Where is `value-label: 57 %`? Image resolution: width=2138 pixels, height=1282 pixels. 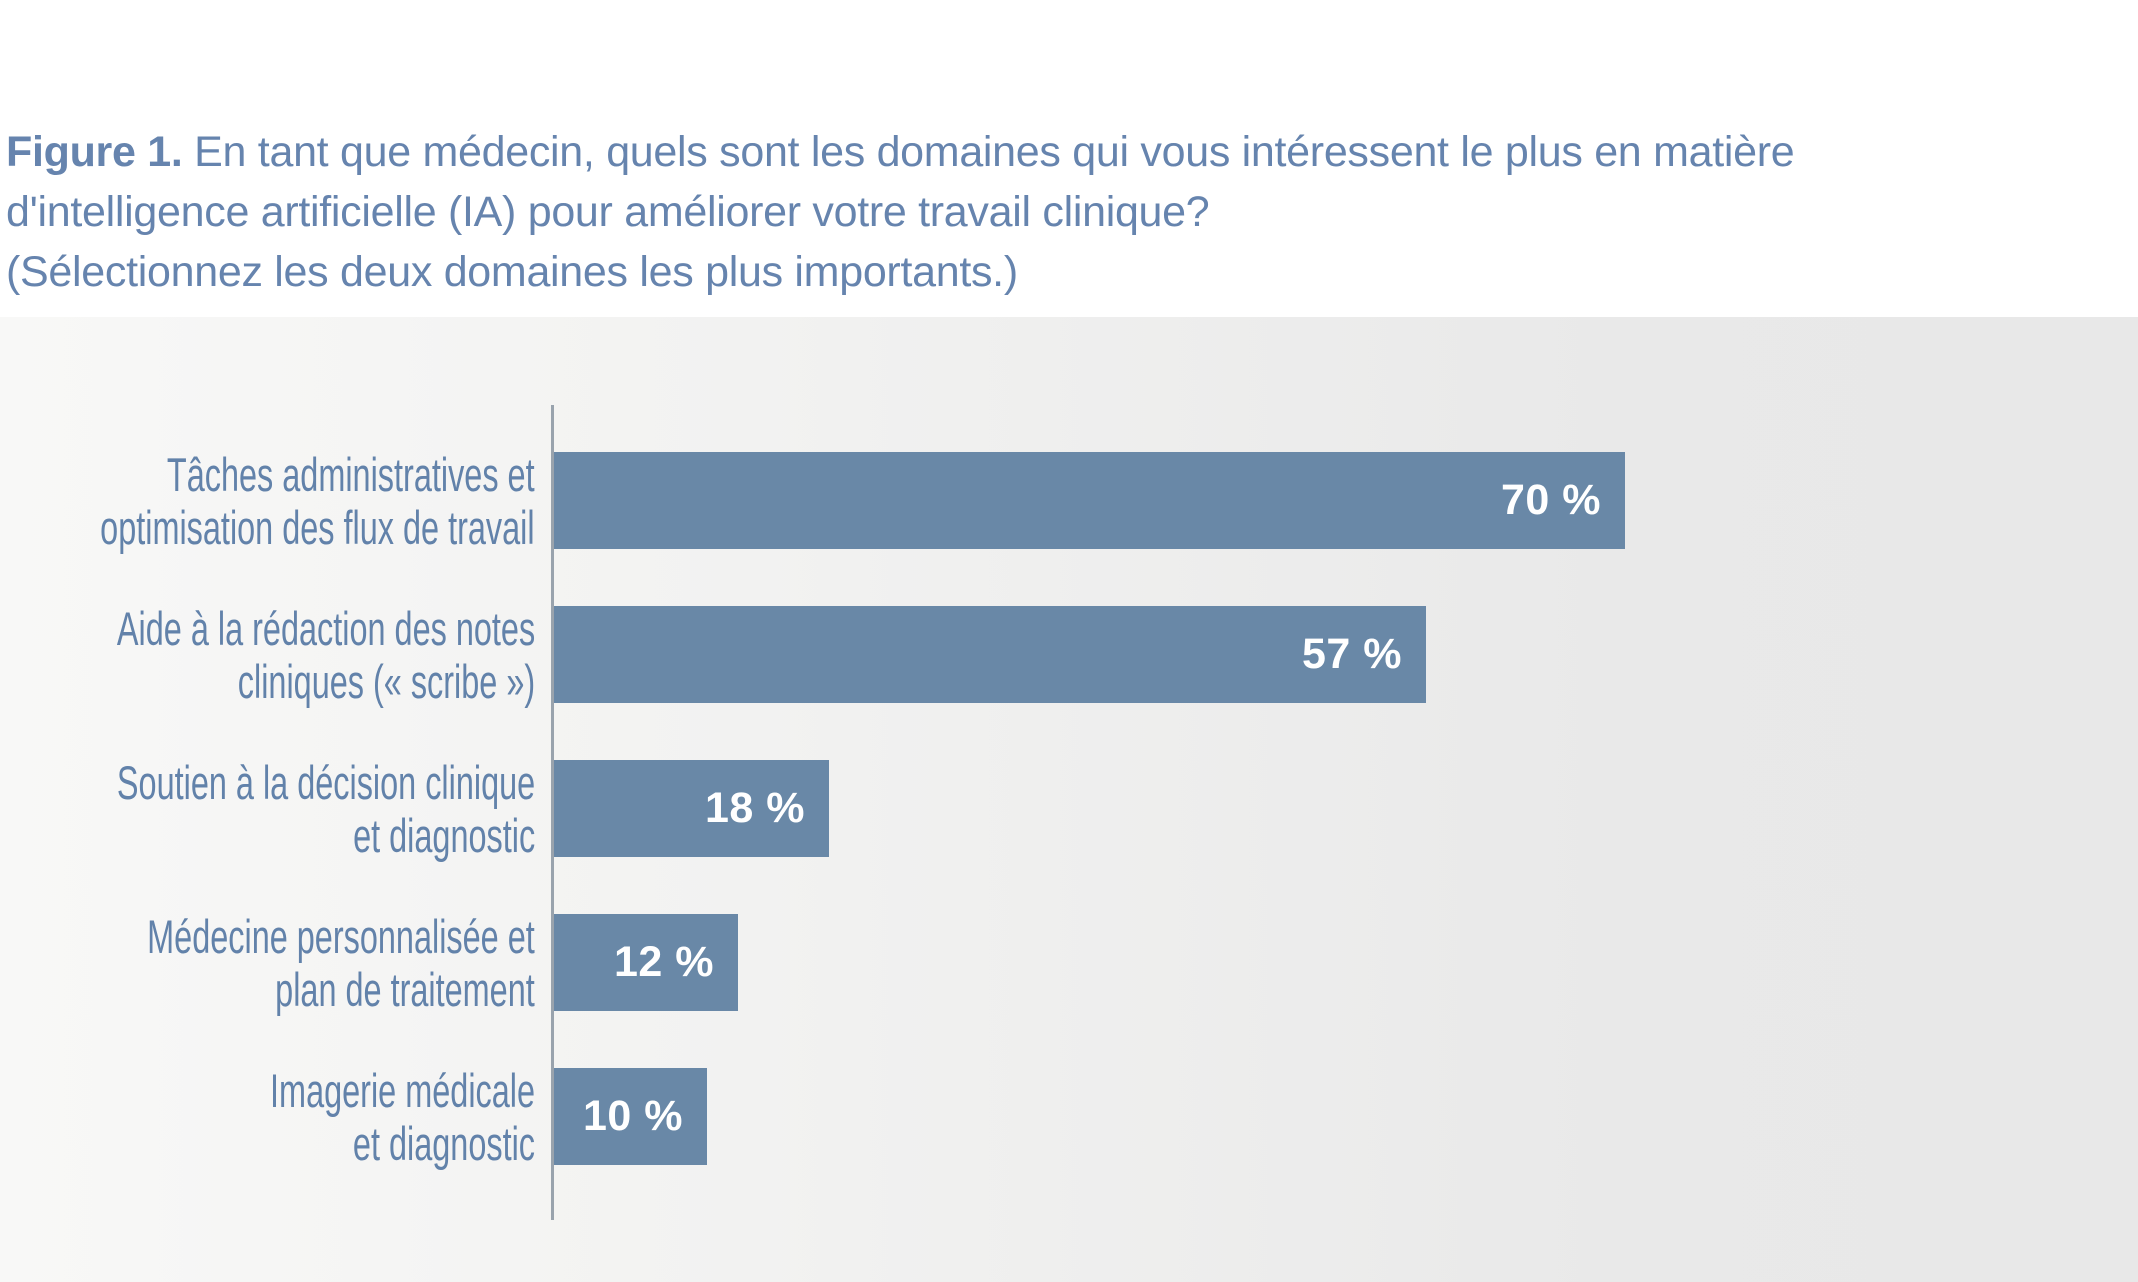
value-label: 57 % is located at coordinates (1351, 654).